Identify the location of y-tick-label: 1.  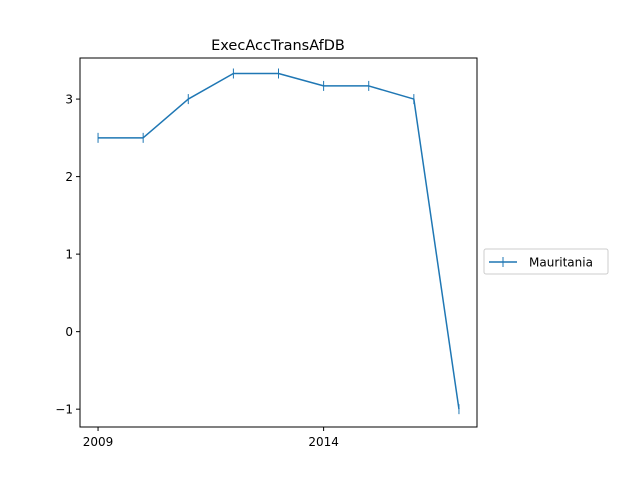
(69, 255).